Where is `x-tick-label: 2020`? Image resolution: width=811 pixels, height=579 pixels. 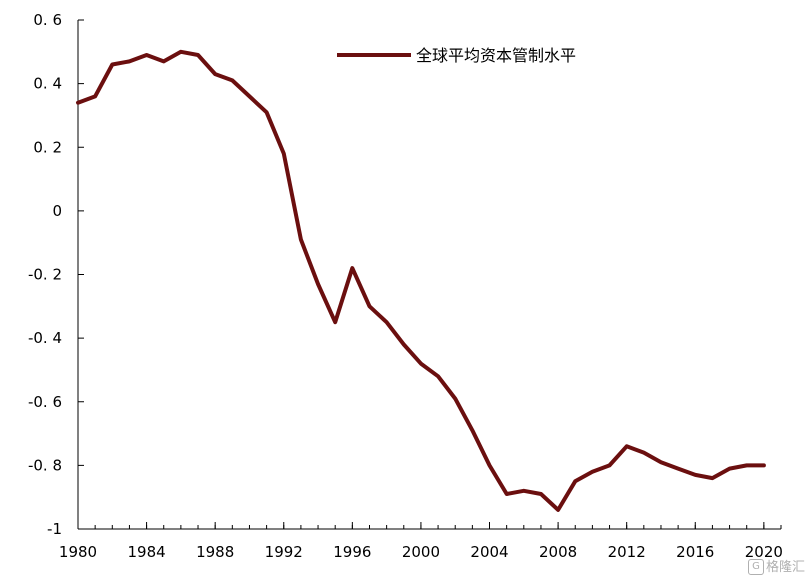
x-tick-label: 2020 is located at coordinates (764, 552).